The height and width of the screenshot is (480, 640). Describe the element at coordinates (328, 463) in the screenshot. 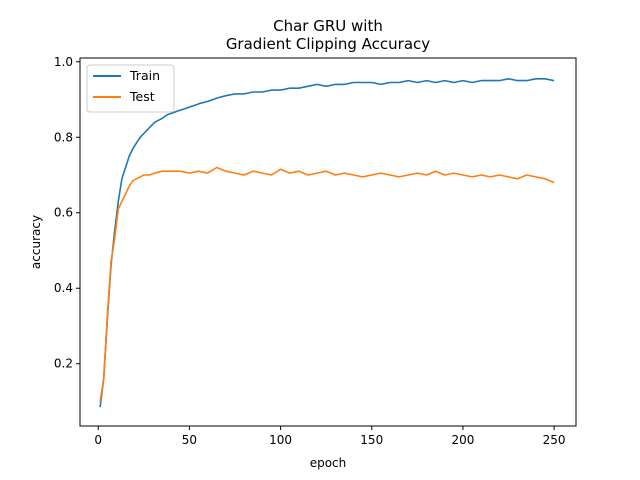

I see `x-axis-label: epoch` at that location.